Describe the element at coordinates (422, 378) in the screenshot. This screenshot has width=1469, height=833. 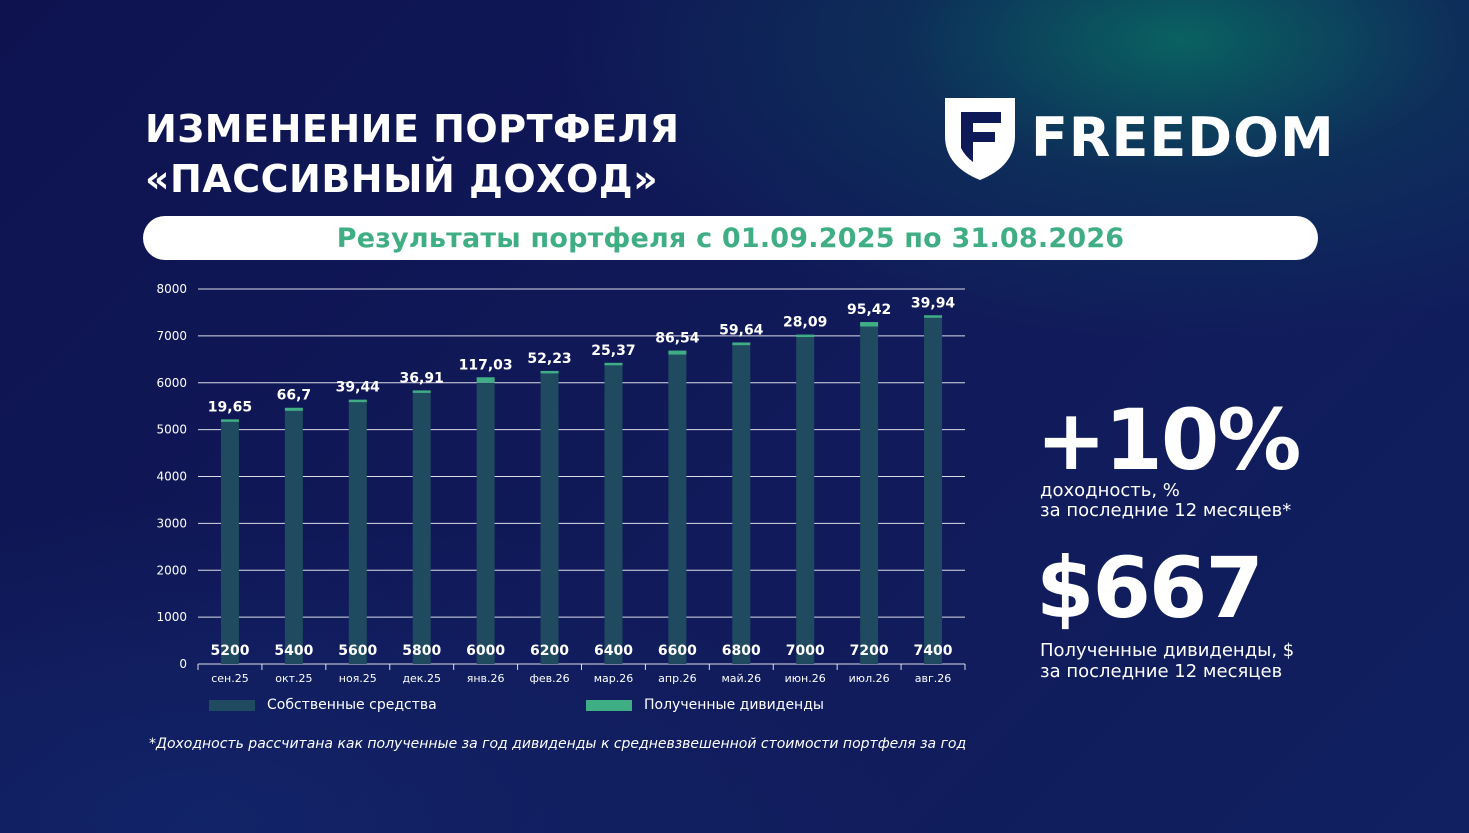
I see `data-label-dividends: 36,91` at that location.